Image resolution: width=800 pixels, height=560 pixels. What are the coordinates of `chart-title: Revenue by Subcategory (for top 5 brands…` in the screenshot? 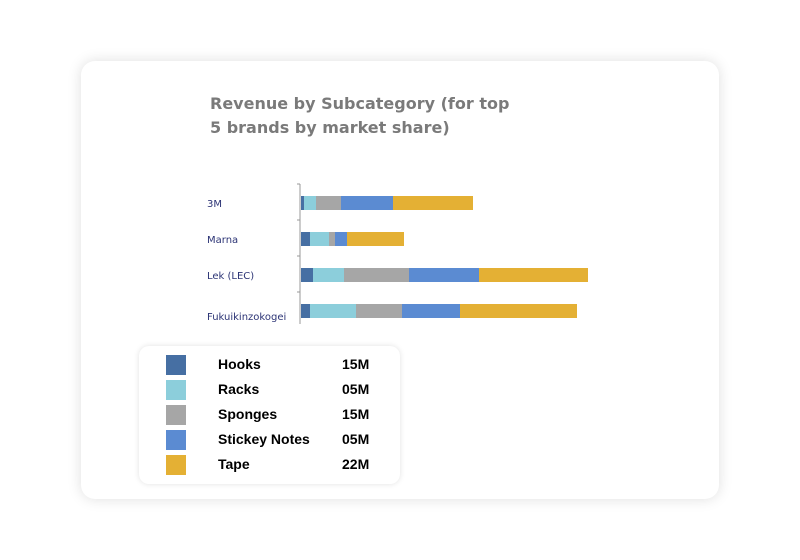 It's located at (360, 115).